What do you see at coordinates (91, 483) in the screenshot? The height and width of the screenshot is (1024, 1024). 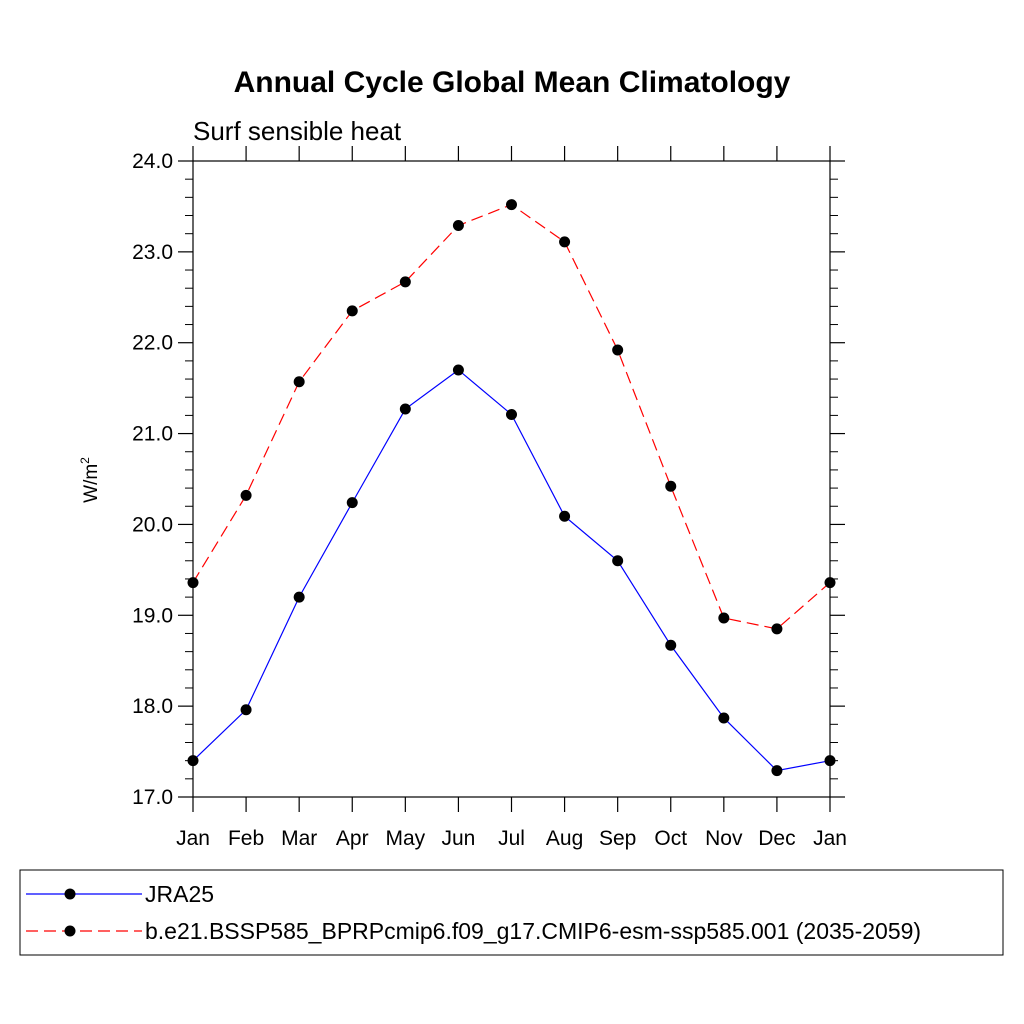 I see `y-axis-label-unit: W/m` at bounding box center [91, 483].